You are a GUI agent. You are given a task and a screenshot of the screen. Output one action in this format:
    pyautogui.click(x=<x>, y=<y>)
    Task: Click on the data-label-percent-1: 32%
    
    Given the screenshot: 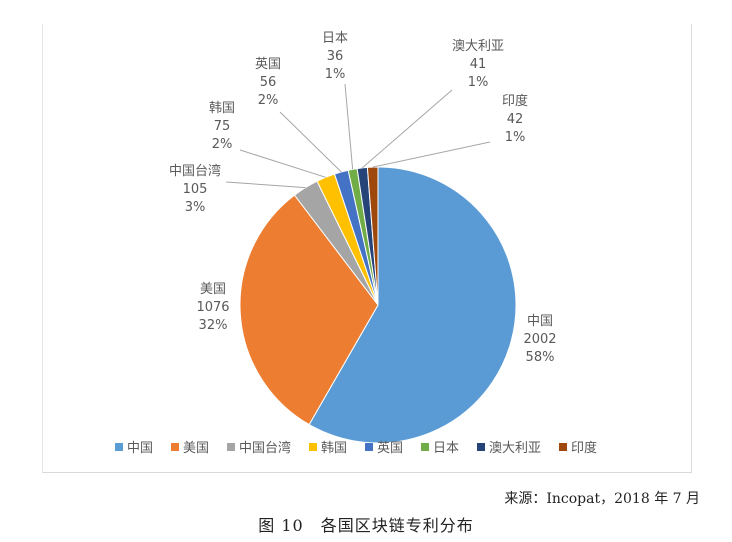 What is the action you would take?
    pyautogui.click(x=213, y=325)
    